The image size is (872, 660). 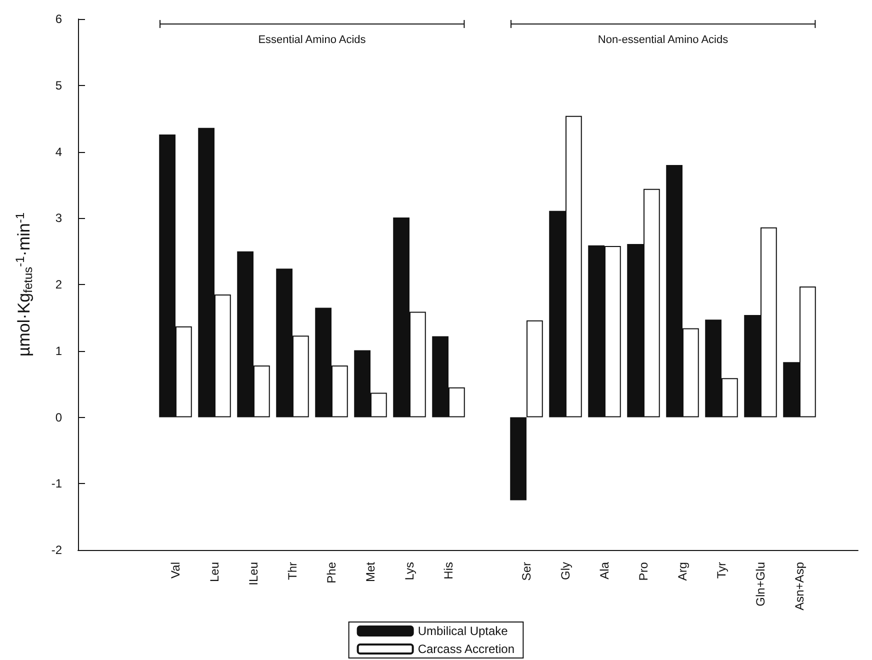 I want to click on y-tick-label: 3, so click(x=58, y=218).